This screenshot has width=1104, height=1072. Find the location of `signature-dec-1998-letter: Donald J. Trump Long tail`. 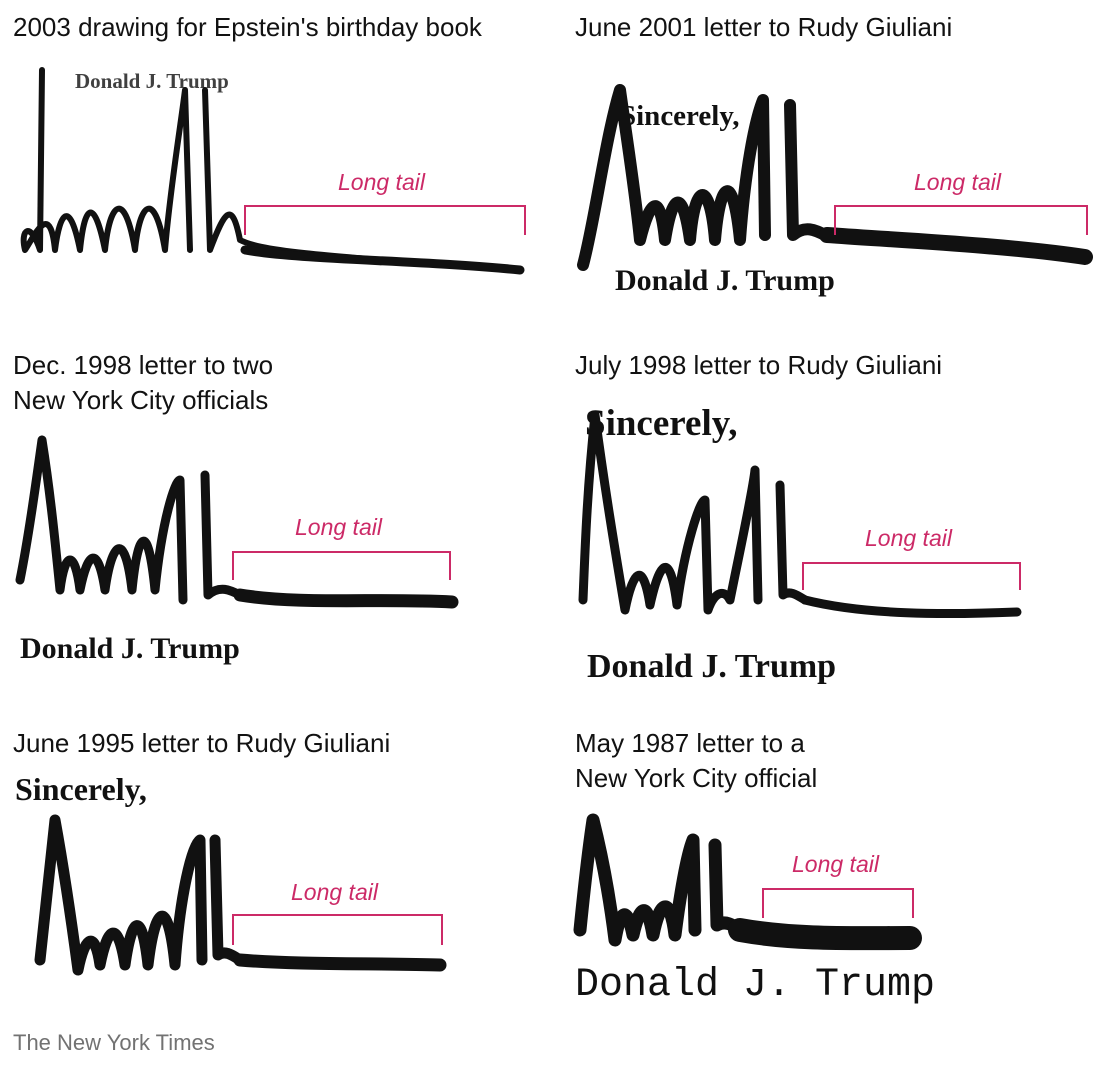

signature-dec-1998-letter: Donald J. Trump Long tail is located at coordinates (237, 550).